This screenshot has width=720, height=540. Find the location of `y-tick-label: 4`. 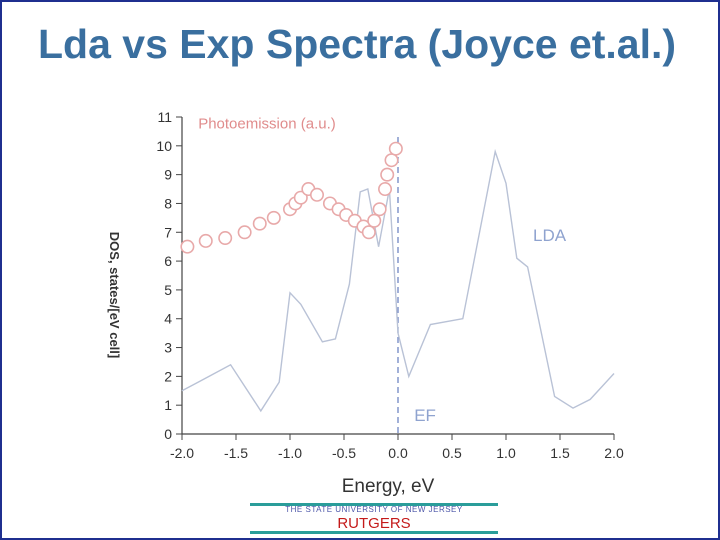

y-tick-label: 4 is located at coordinates (168, 319).